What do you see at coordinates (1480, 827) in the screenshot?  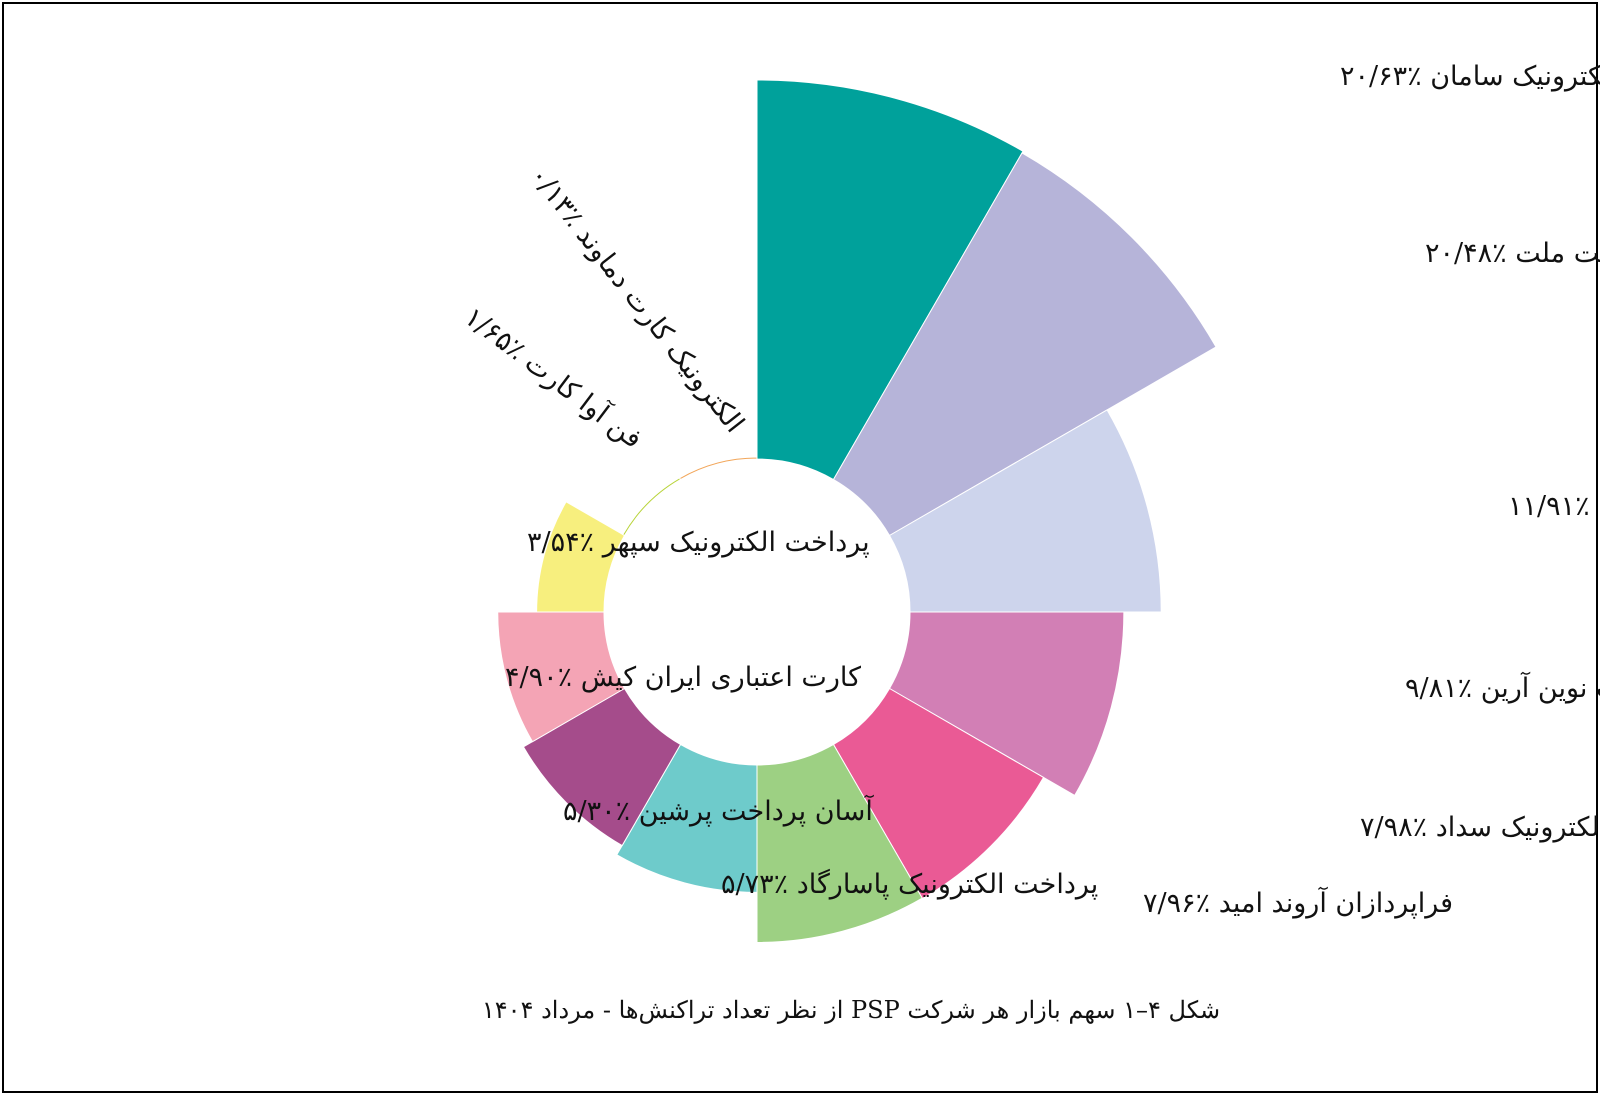 I see `slice-label-5: پرداخت الکترونیک سداد ٪۷/۹۸` at bounding box center [1480, 827].